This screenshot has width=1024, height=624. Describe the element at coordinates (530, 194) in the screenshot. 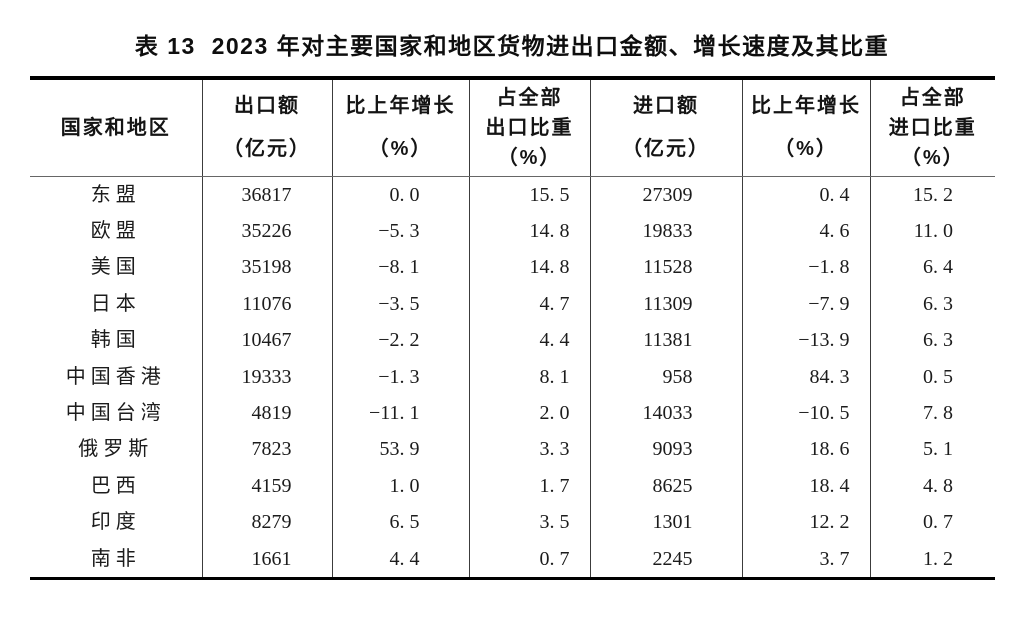

I see `cell-export-share: 15. 5` at that location.